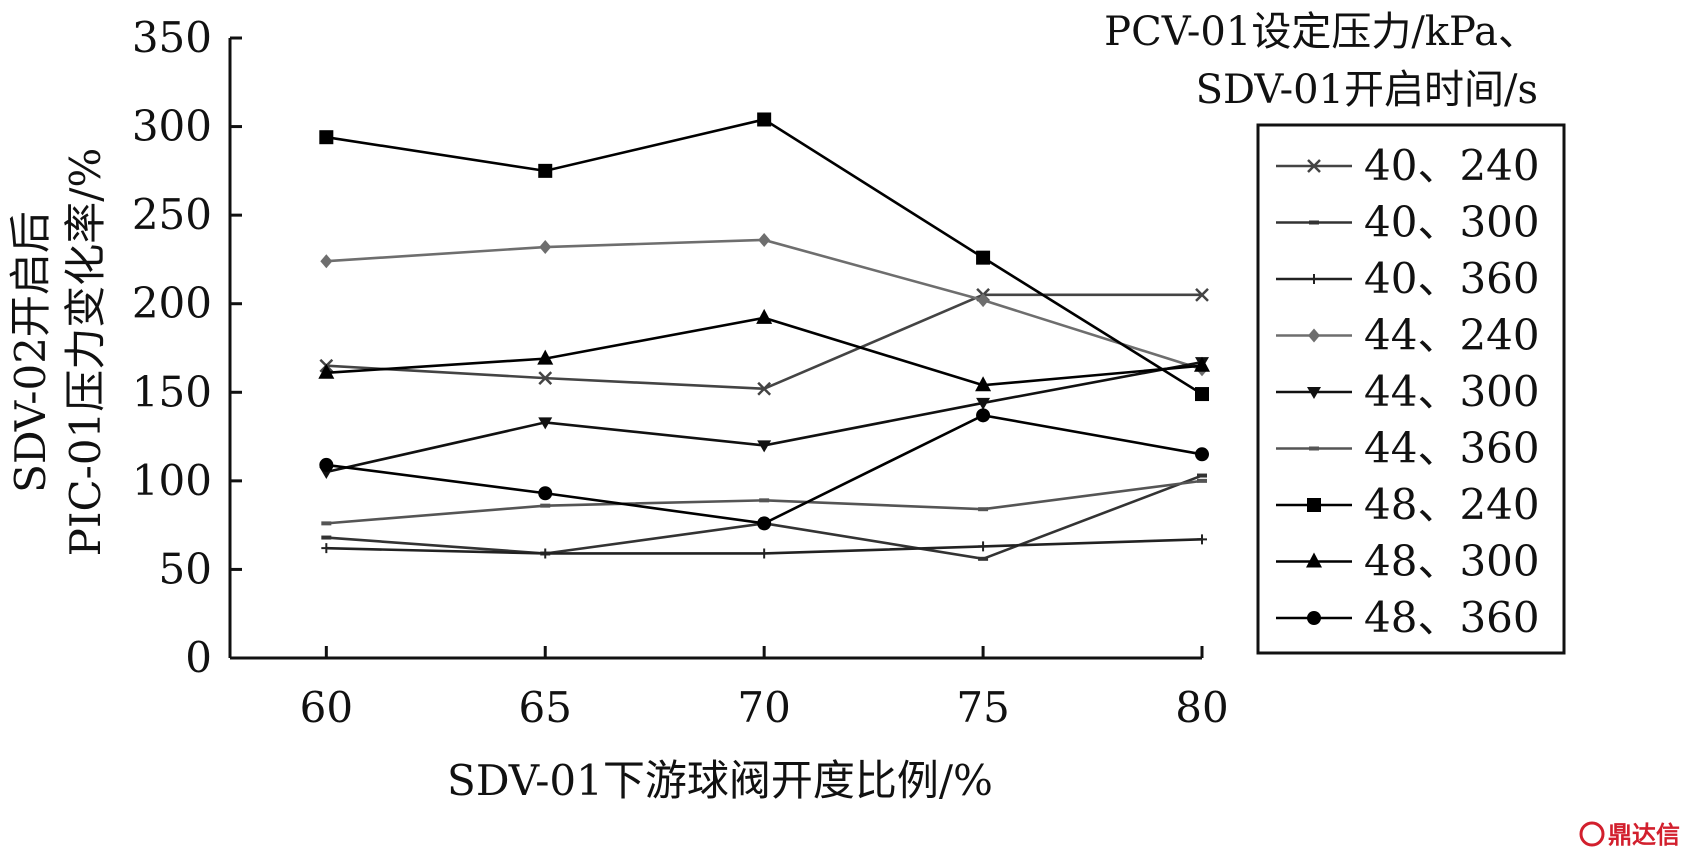  What do you see at coordinates (85, 352) in the screenshot?
I see `y-axis-label-line2: PIC-01压力变化率/%` at bounding box center [85, 352].